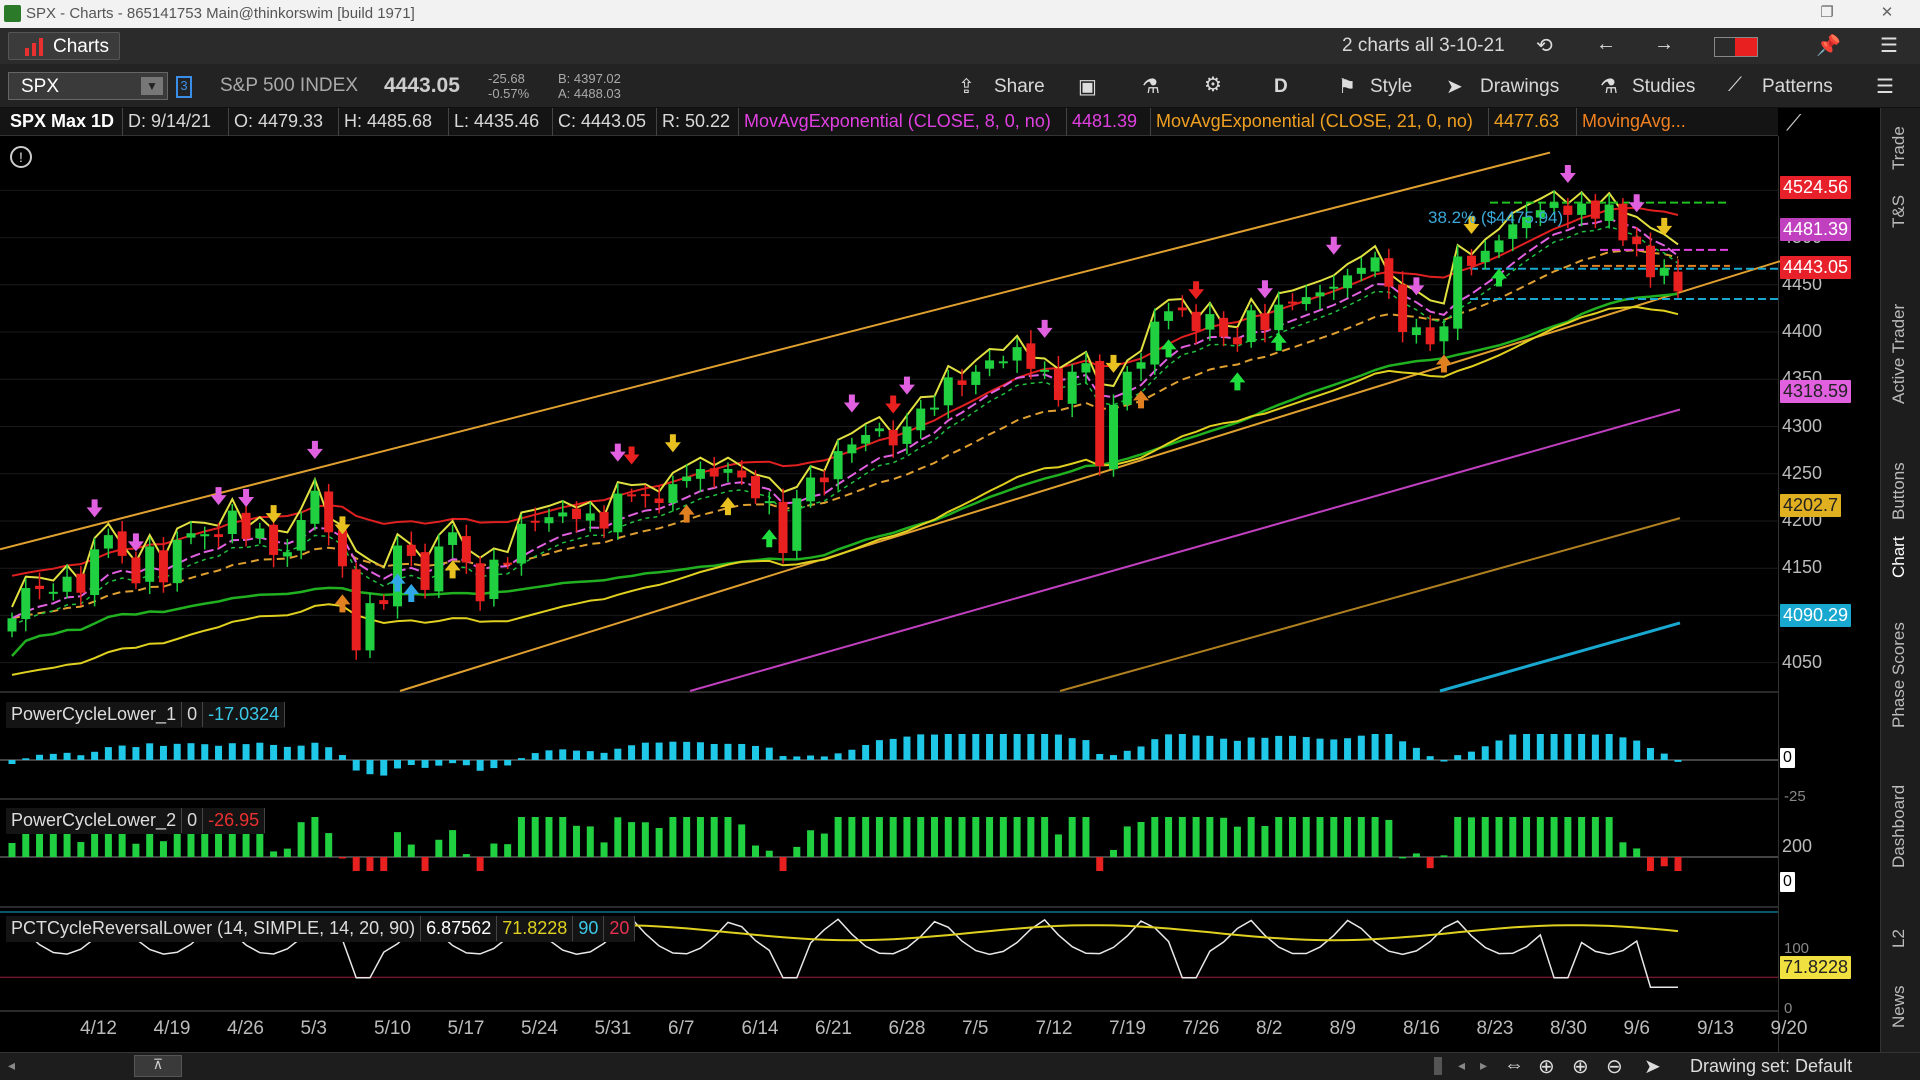  I want to click on back-arrow-icon: ←, so click(1606, 44).